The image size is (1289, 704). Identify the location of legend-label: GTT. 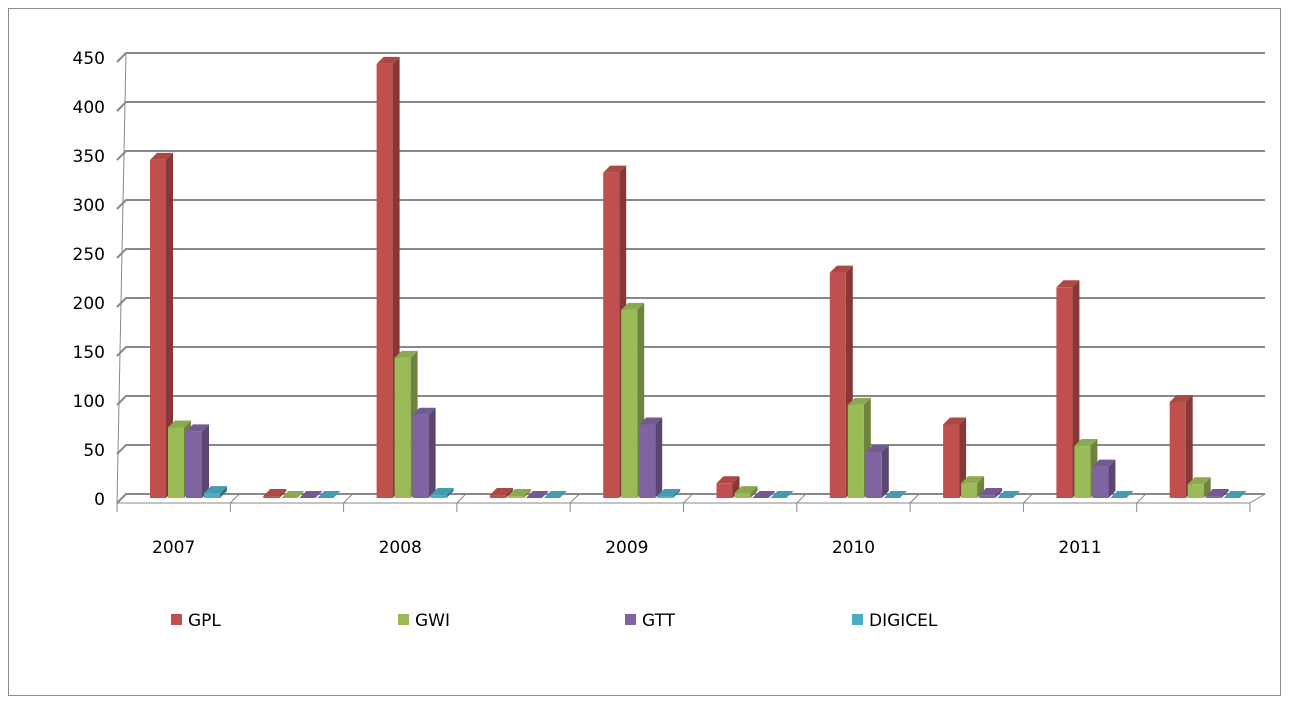
(659, 621).